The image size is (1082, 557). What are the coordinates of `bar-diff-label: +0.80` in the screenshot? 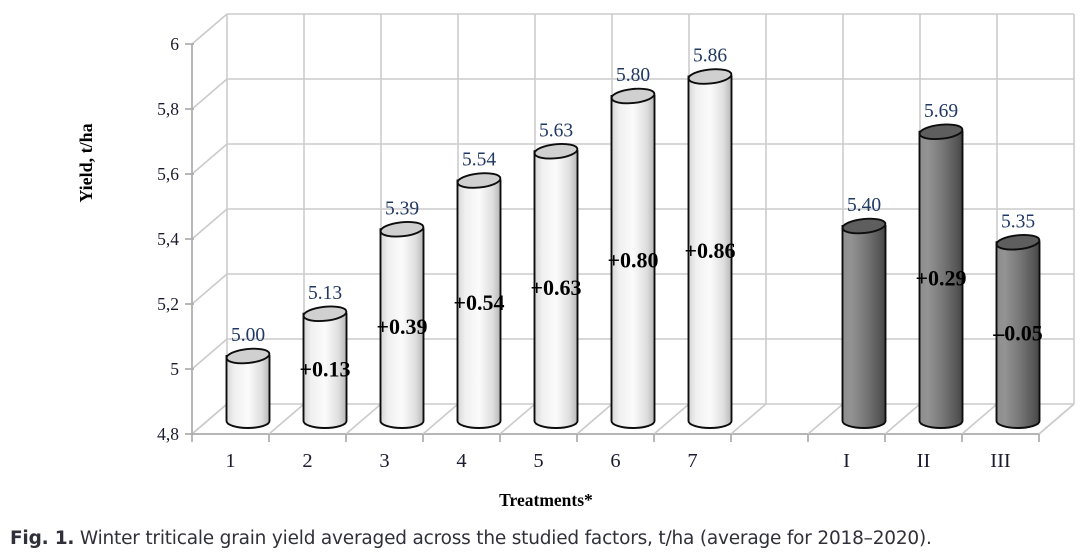 It's located at (632, 260).